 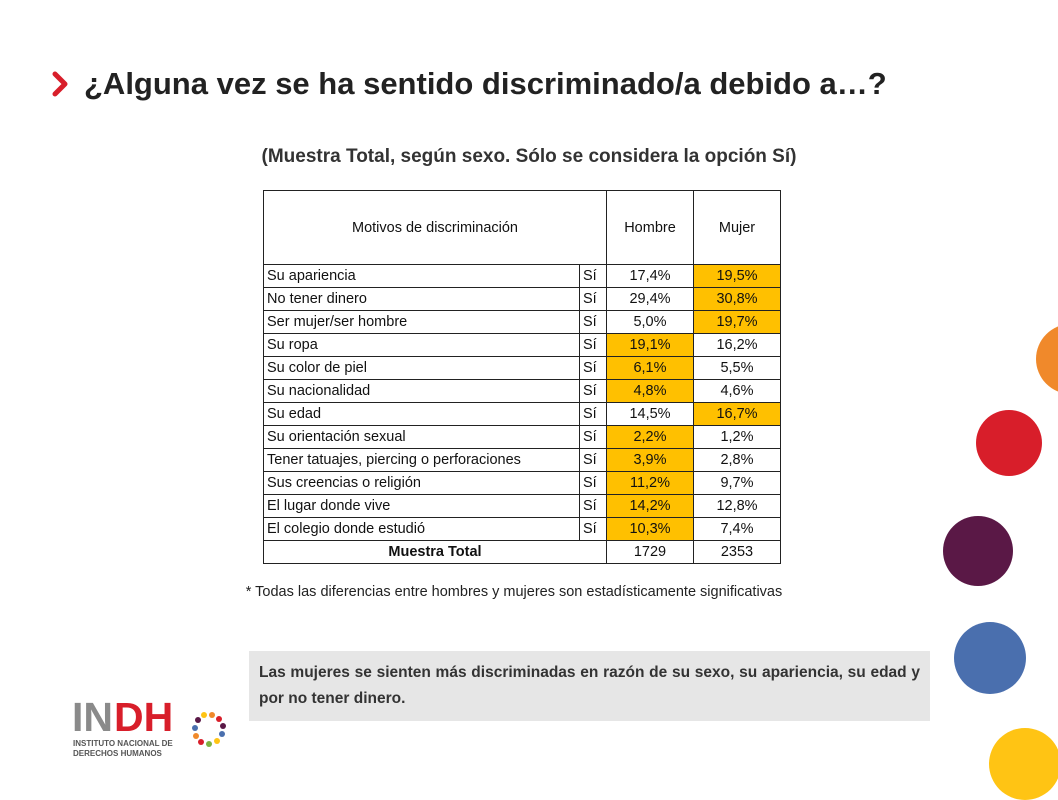 I want to click on table-row: Su apariencia Sí 17,4% 19,5%, so click(x=522, y=276).